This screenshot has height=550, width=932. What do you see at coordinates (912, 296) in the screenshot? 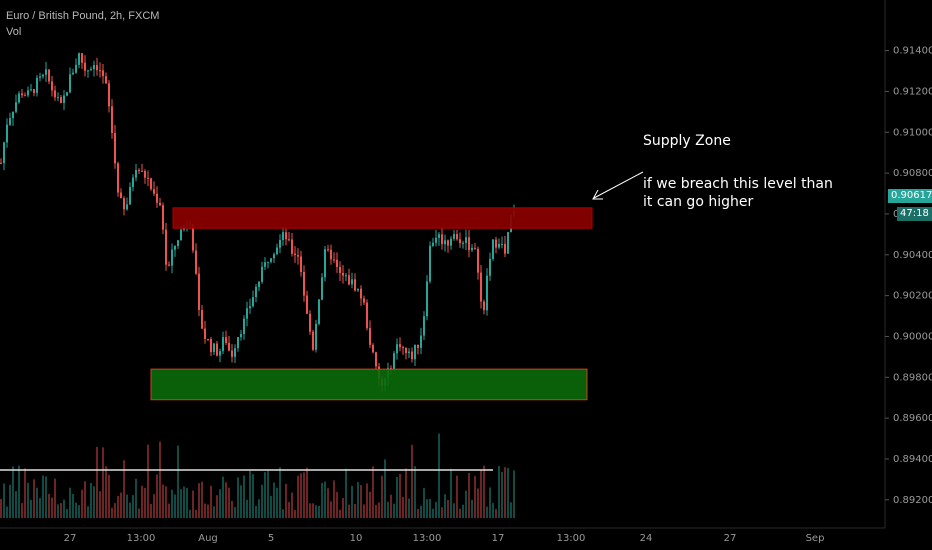
I see `price-axis-label: 0.90200` at bounding box center [912, 296].